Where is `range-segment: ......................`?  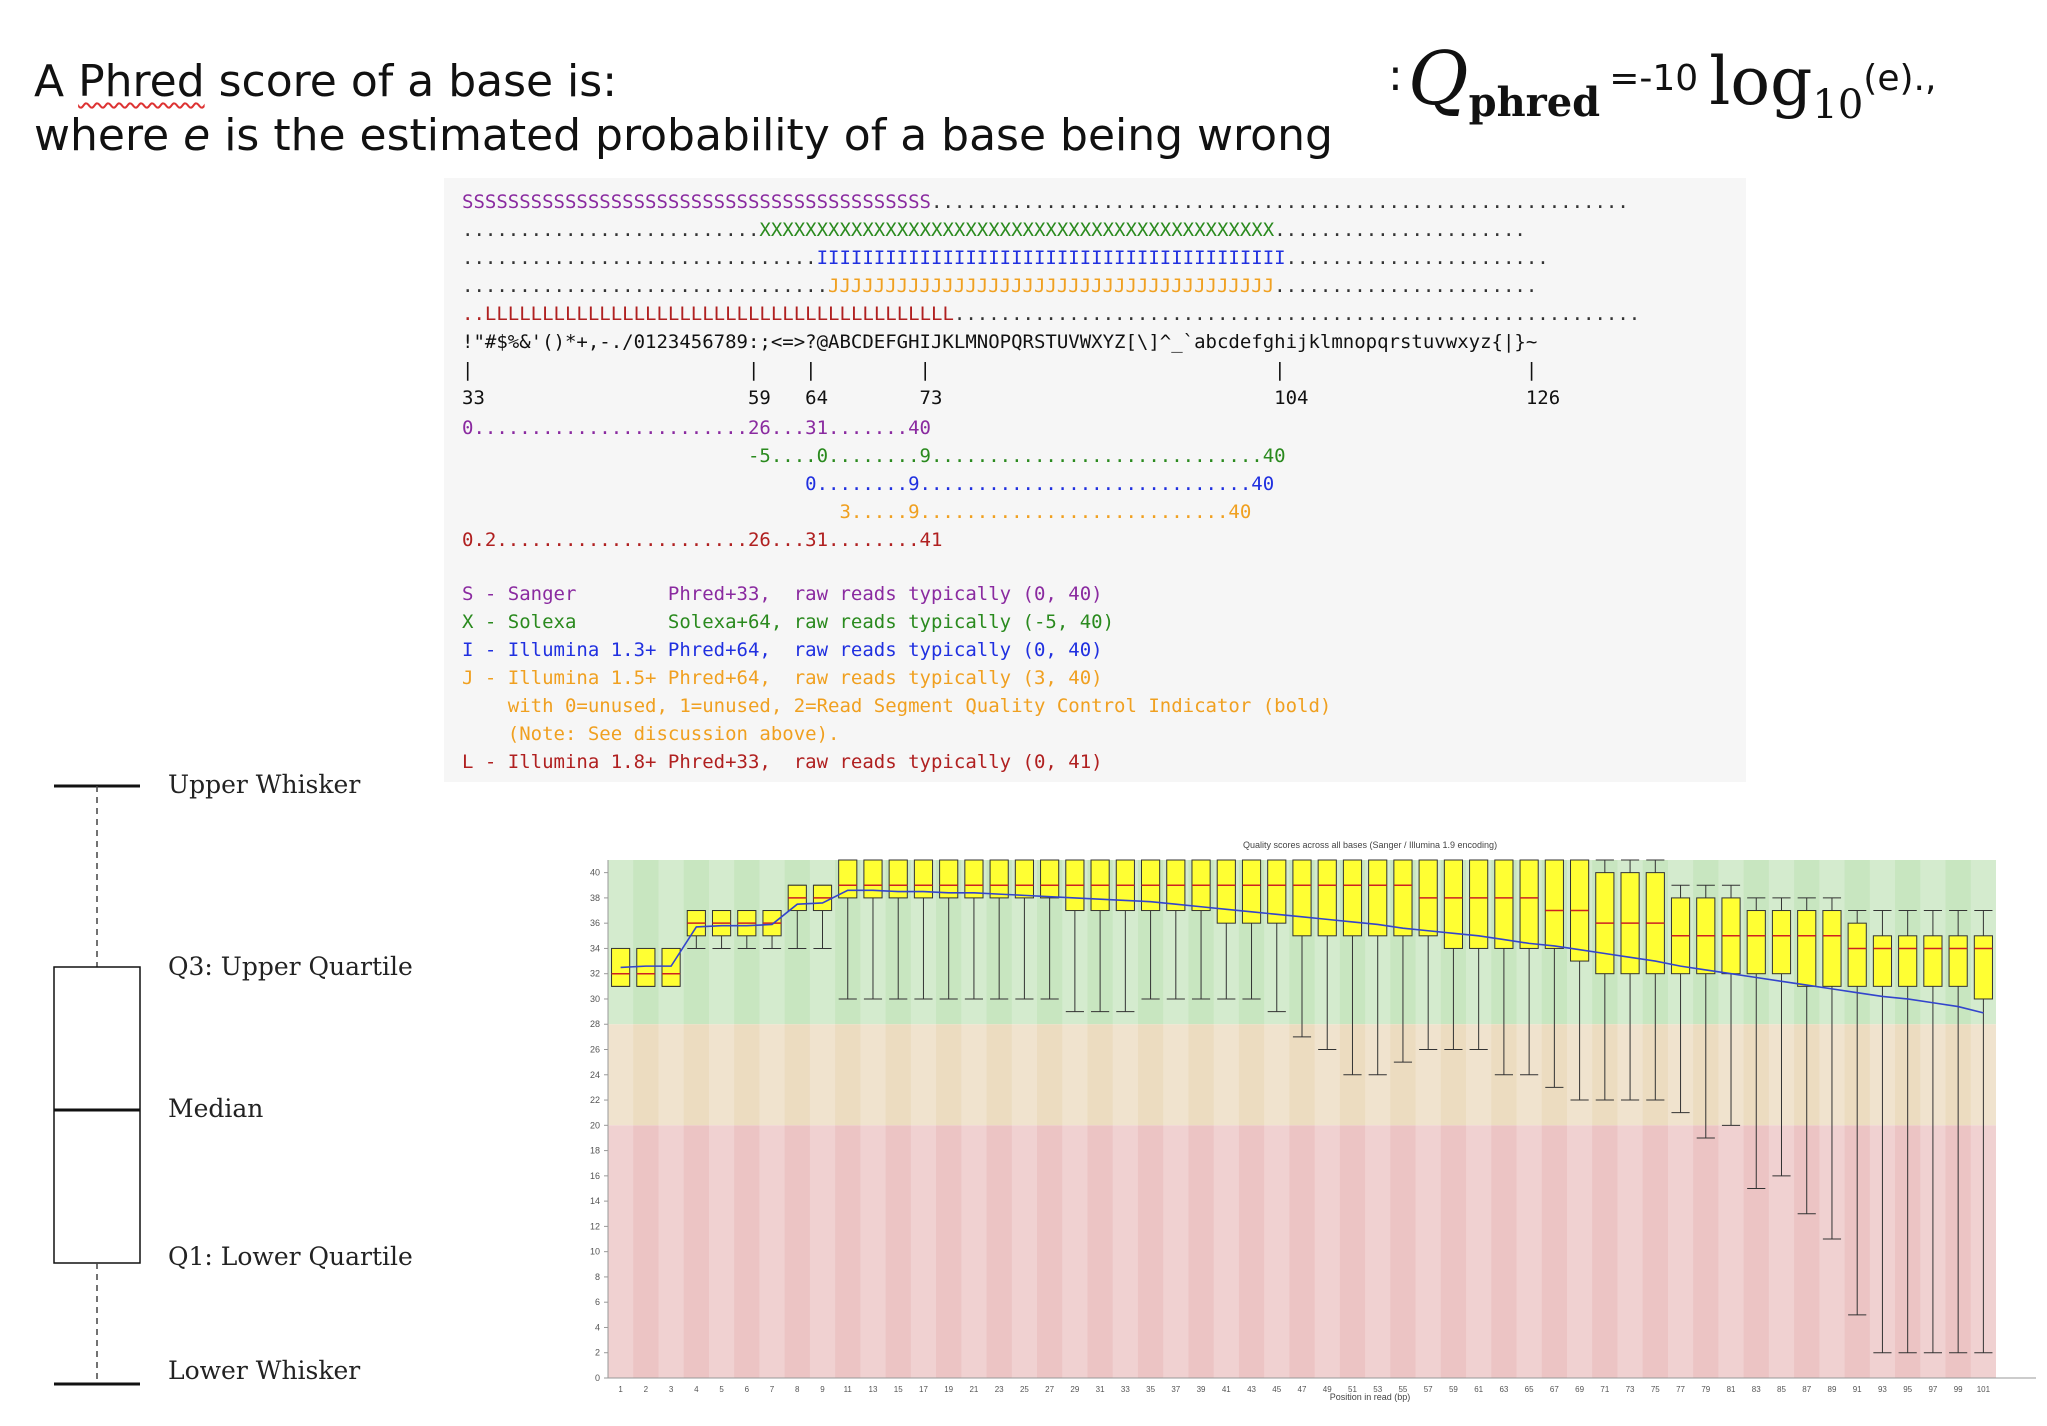
range-segment: ...................... is located at coordinates (1400, 230).